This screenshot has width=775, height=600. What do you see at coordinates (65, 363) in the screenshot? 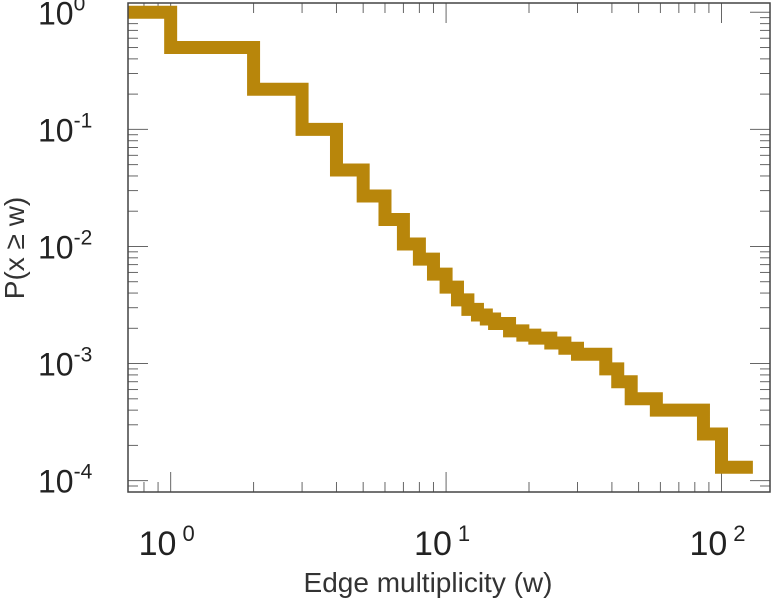
I see `y-tick-label: 10⁻³` at bounding box center [65, 363].